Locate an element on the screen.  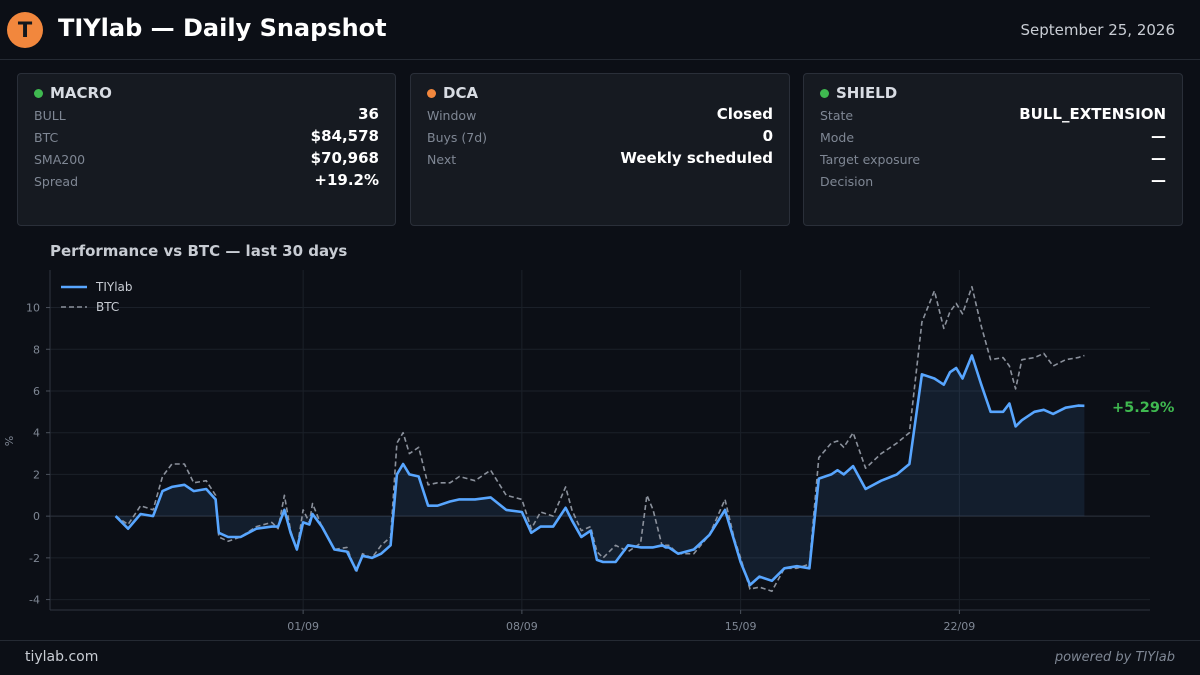
shield-row-decision: Decision — is located at coordinates (993, 181).